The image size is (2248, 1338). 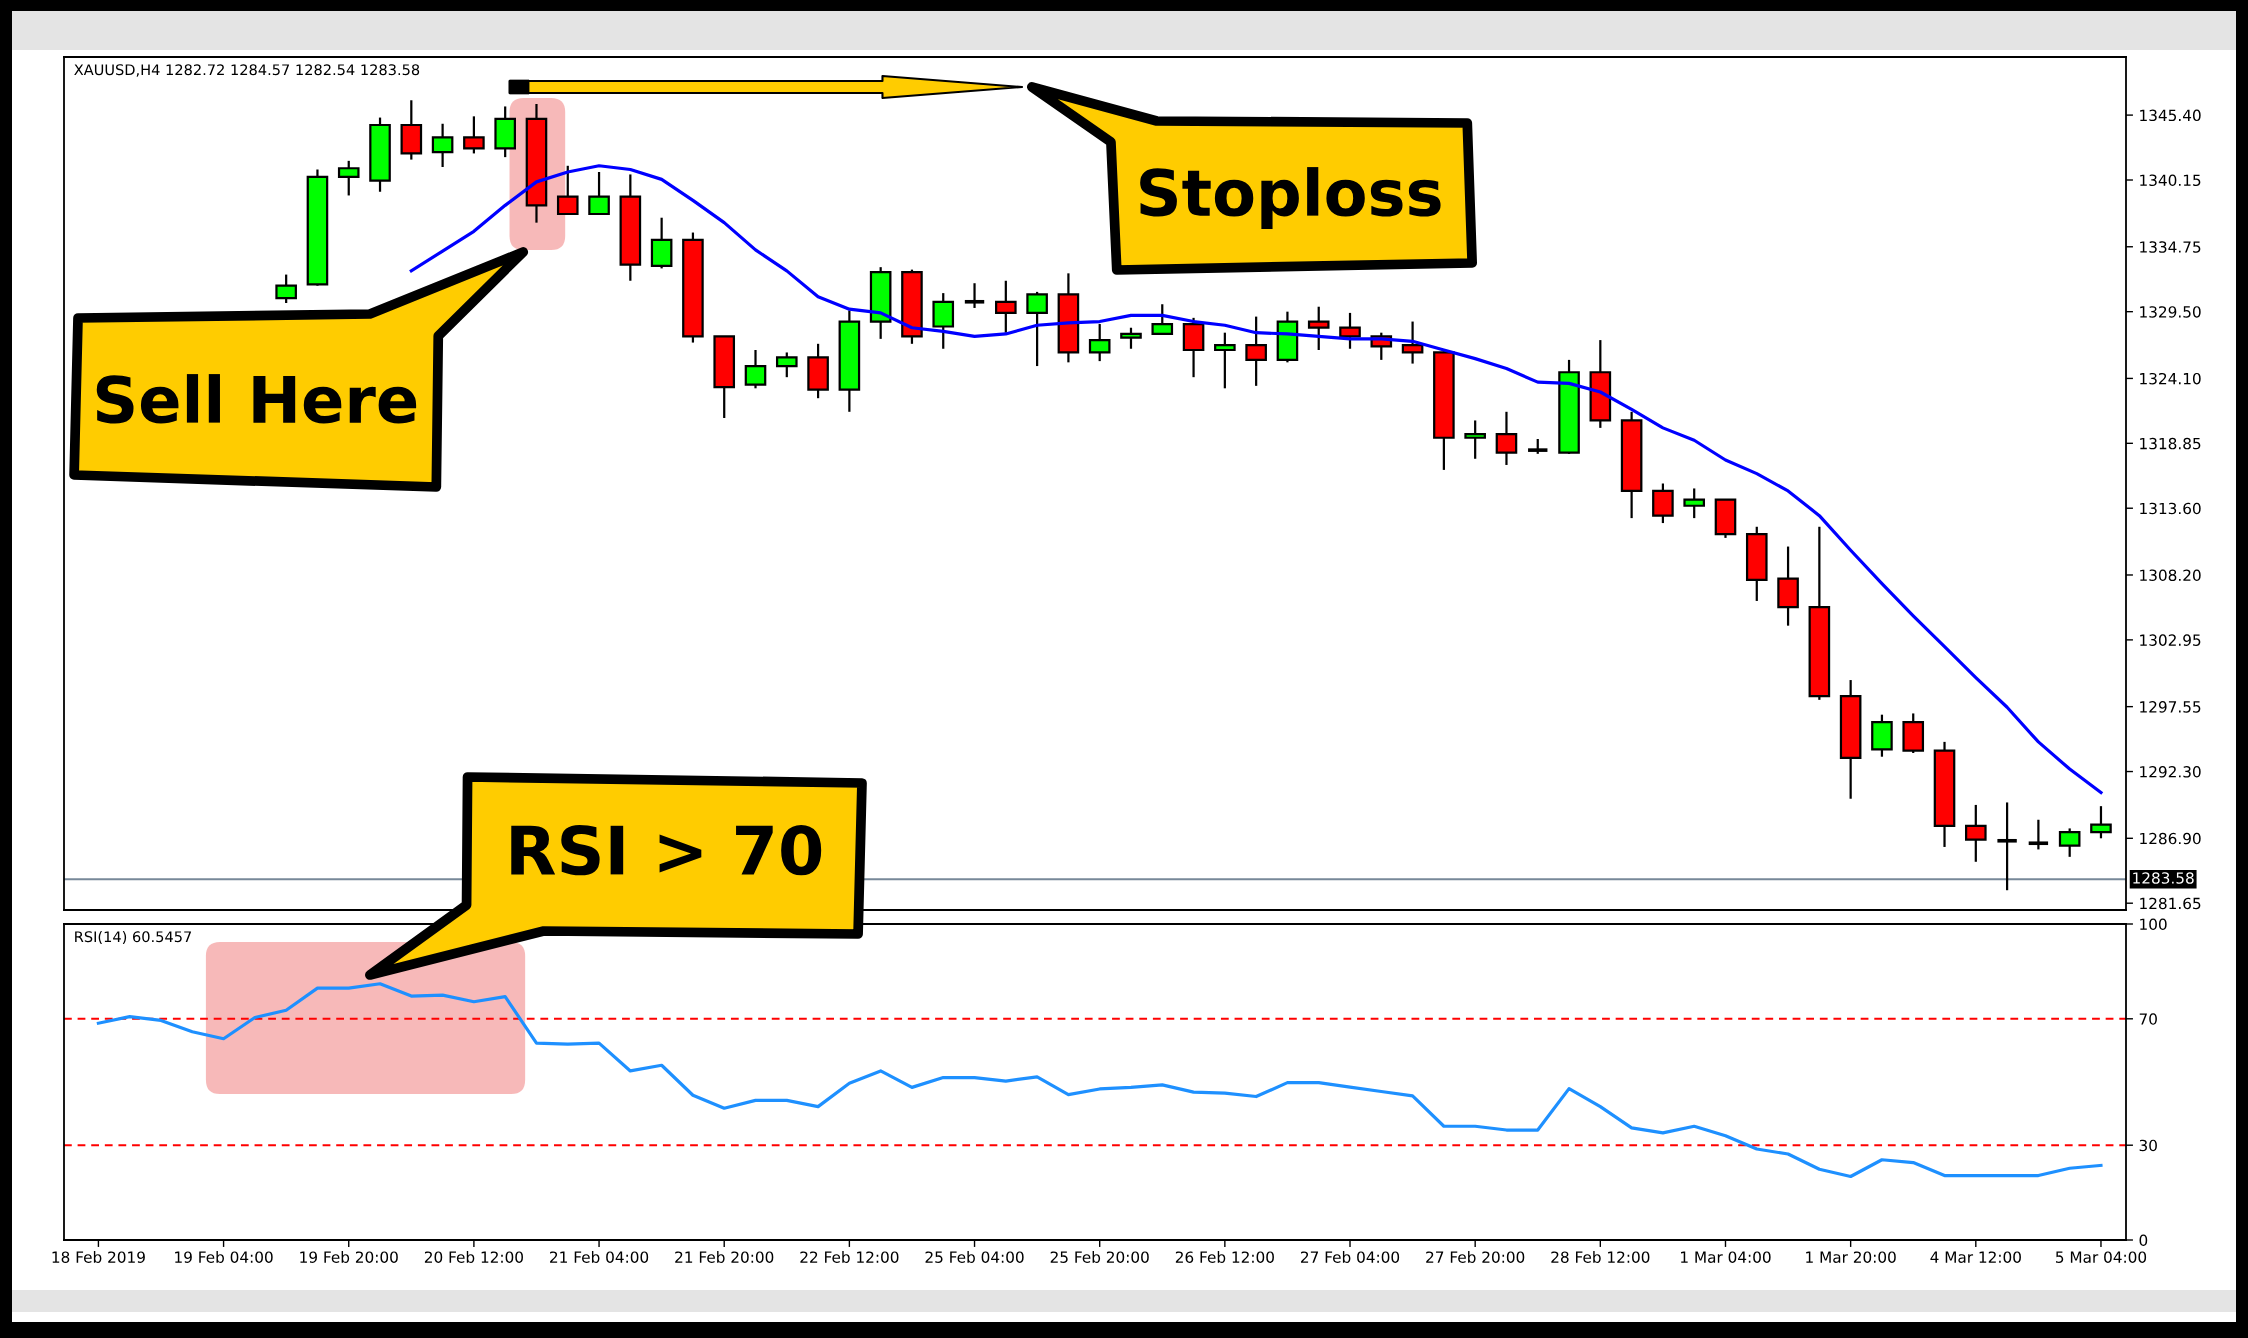 What do you see at coordinates (849, 1257) in the screenshot?
I see `x-tick-label: 22 Feb 12:00` at bounding box center [849, 1257].